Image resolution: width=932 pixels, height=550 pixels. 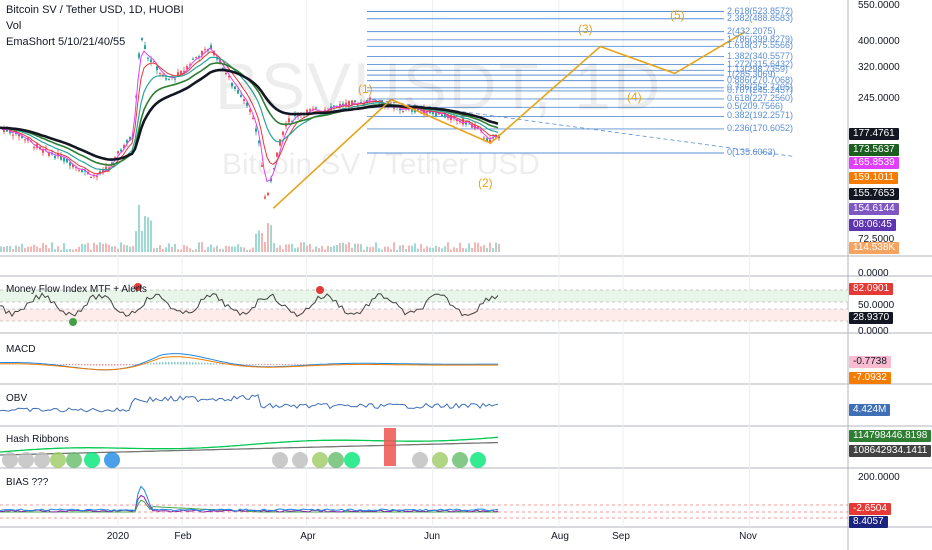 I want to click on macd-signal-line, so click(x=249, y=363).